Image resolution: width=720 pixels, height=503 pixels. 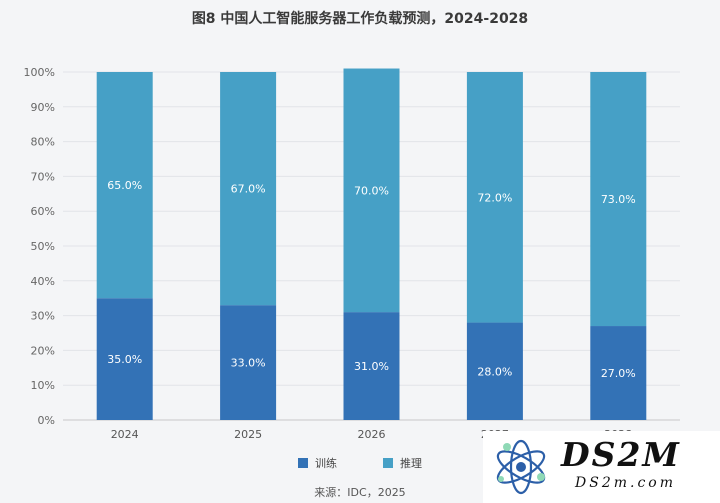 I want to click on data-label: 70.0%, so click(x=371, y=190).